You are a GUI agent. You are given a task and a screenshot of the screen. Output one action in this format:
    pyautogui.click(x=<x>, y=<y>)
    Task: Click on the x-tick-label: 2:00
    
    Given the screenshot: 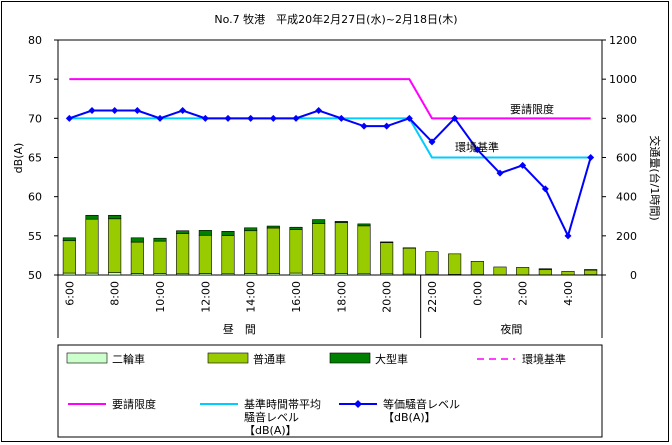 What is the action you would take?
    pyautogui.click(x=523, y=293)
    